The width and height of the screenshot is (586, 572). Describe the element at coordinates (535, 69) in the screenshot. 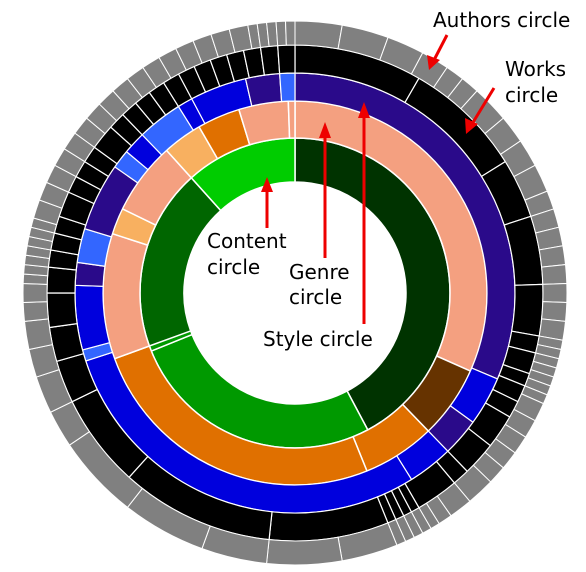

I see `works-circle-label-line1: Works` at that location.